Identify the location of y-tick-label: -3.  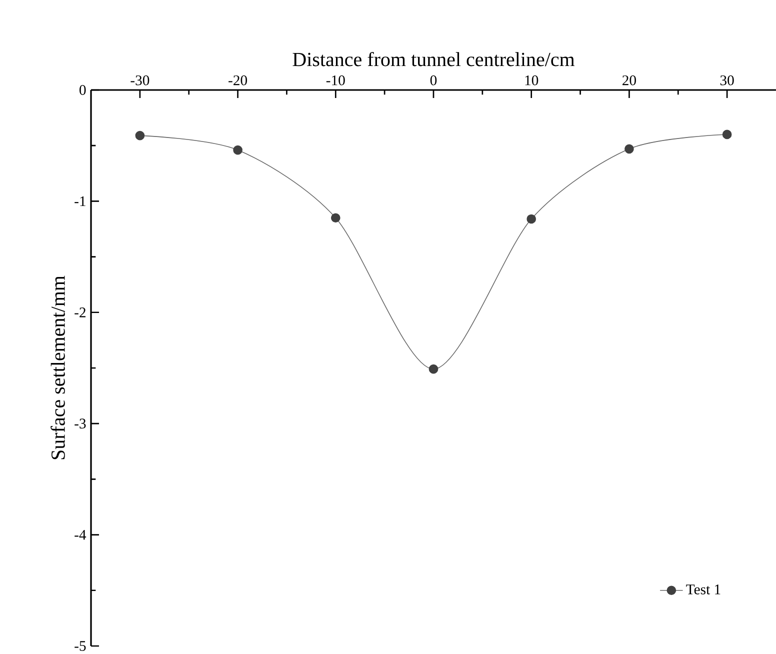
(80, 423).